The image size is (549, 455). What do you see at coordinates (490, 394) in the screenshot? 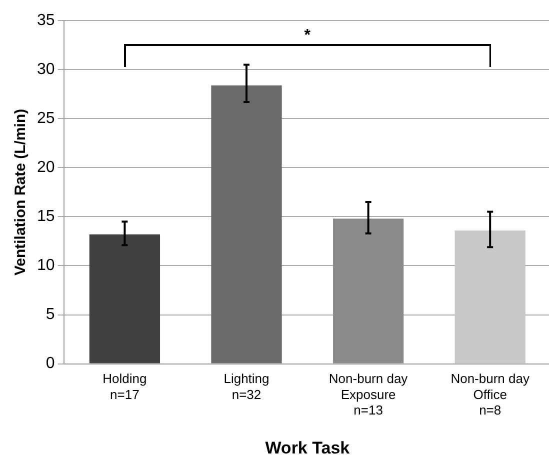
I see `x-tick-label: Non-burn day Office n=8` at bounding box center [490, 394].